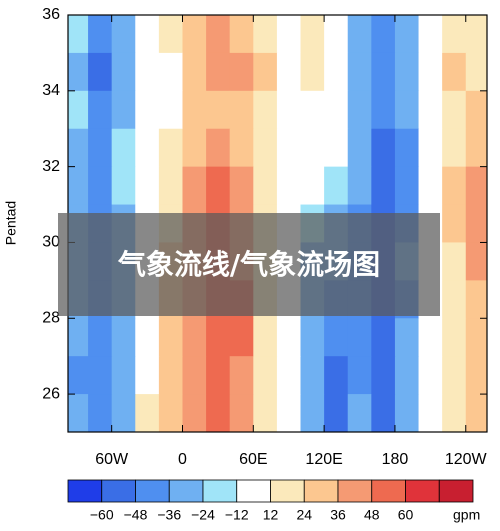 The image size is (500, 531). Describe the element at coordinates (11, 223) in the screenshot. I see `y-axis-label: Pentad` at that location.